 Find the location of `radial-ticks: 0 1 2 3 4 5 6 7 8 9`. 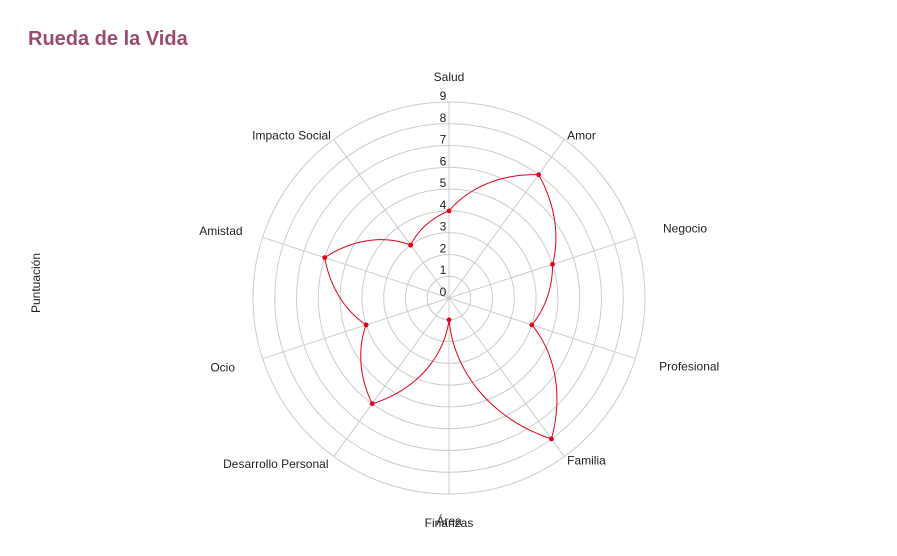

radial-ticks: 0 1 2 3 4 5 6 7 8 9 is located at coordinates (443, 194).